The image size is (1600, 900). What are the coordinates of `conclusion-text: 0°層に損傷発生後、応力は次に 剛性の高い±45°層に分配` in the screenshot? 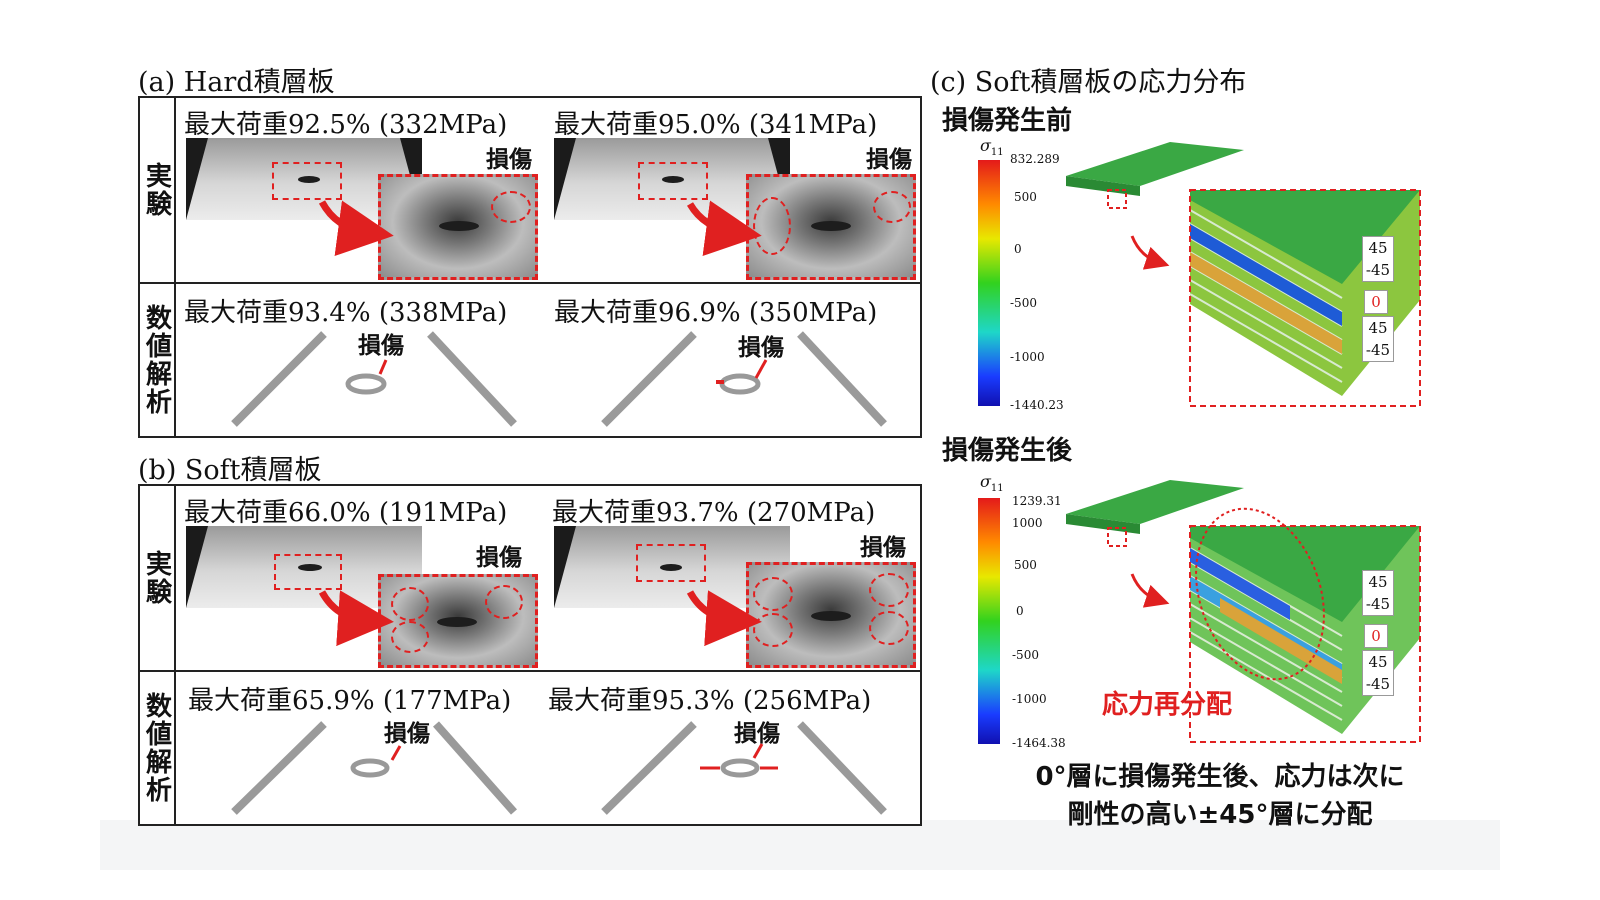 It's located at (1220, 796).